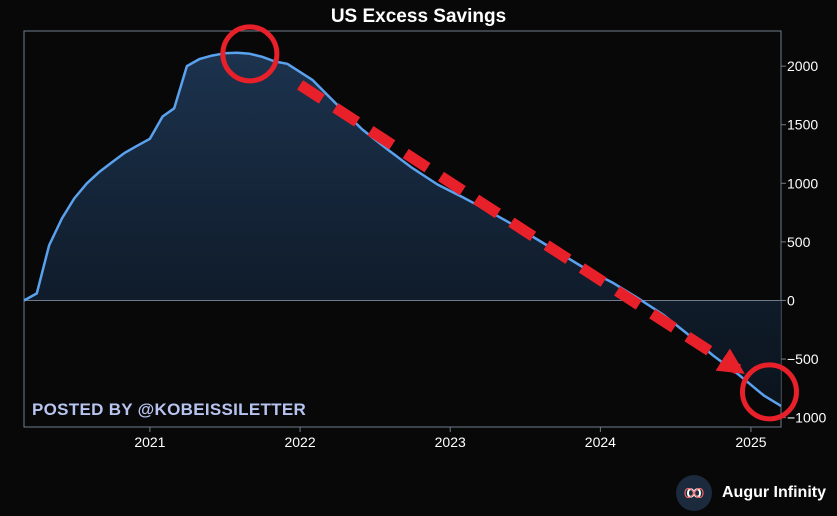  Describe the element at coordinates (774, 492) in the screenshot. I see `brand-name: Augur Infinity` at that location.